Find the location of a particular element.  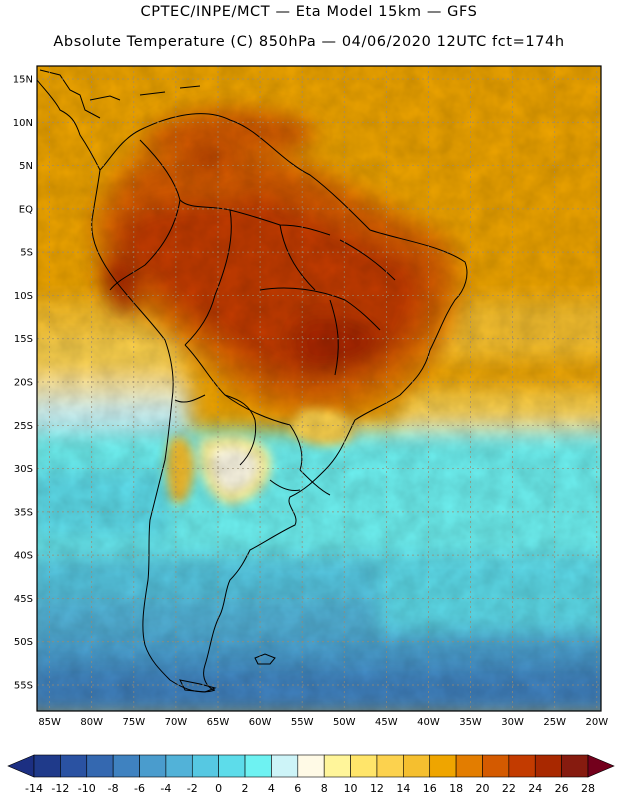

colorbar-tick-label: 12 is located at coordinates (377, 788).